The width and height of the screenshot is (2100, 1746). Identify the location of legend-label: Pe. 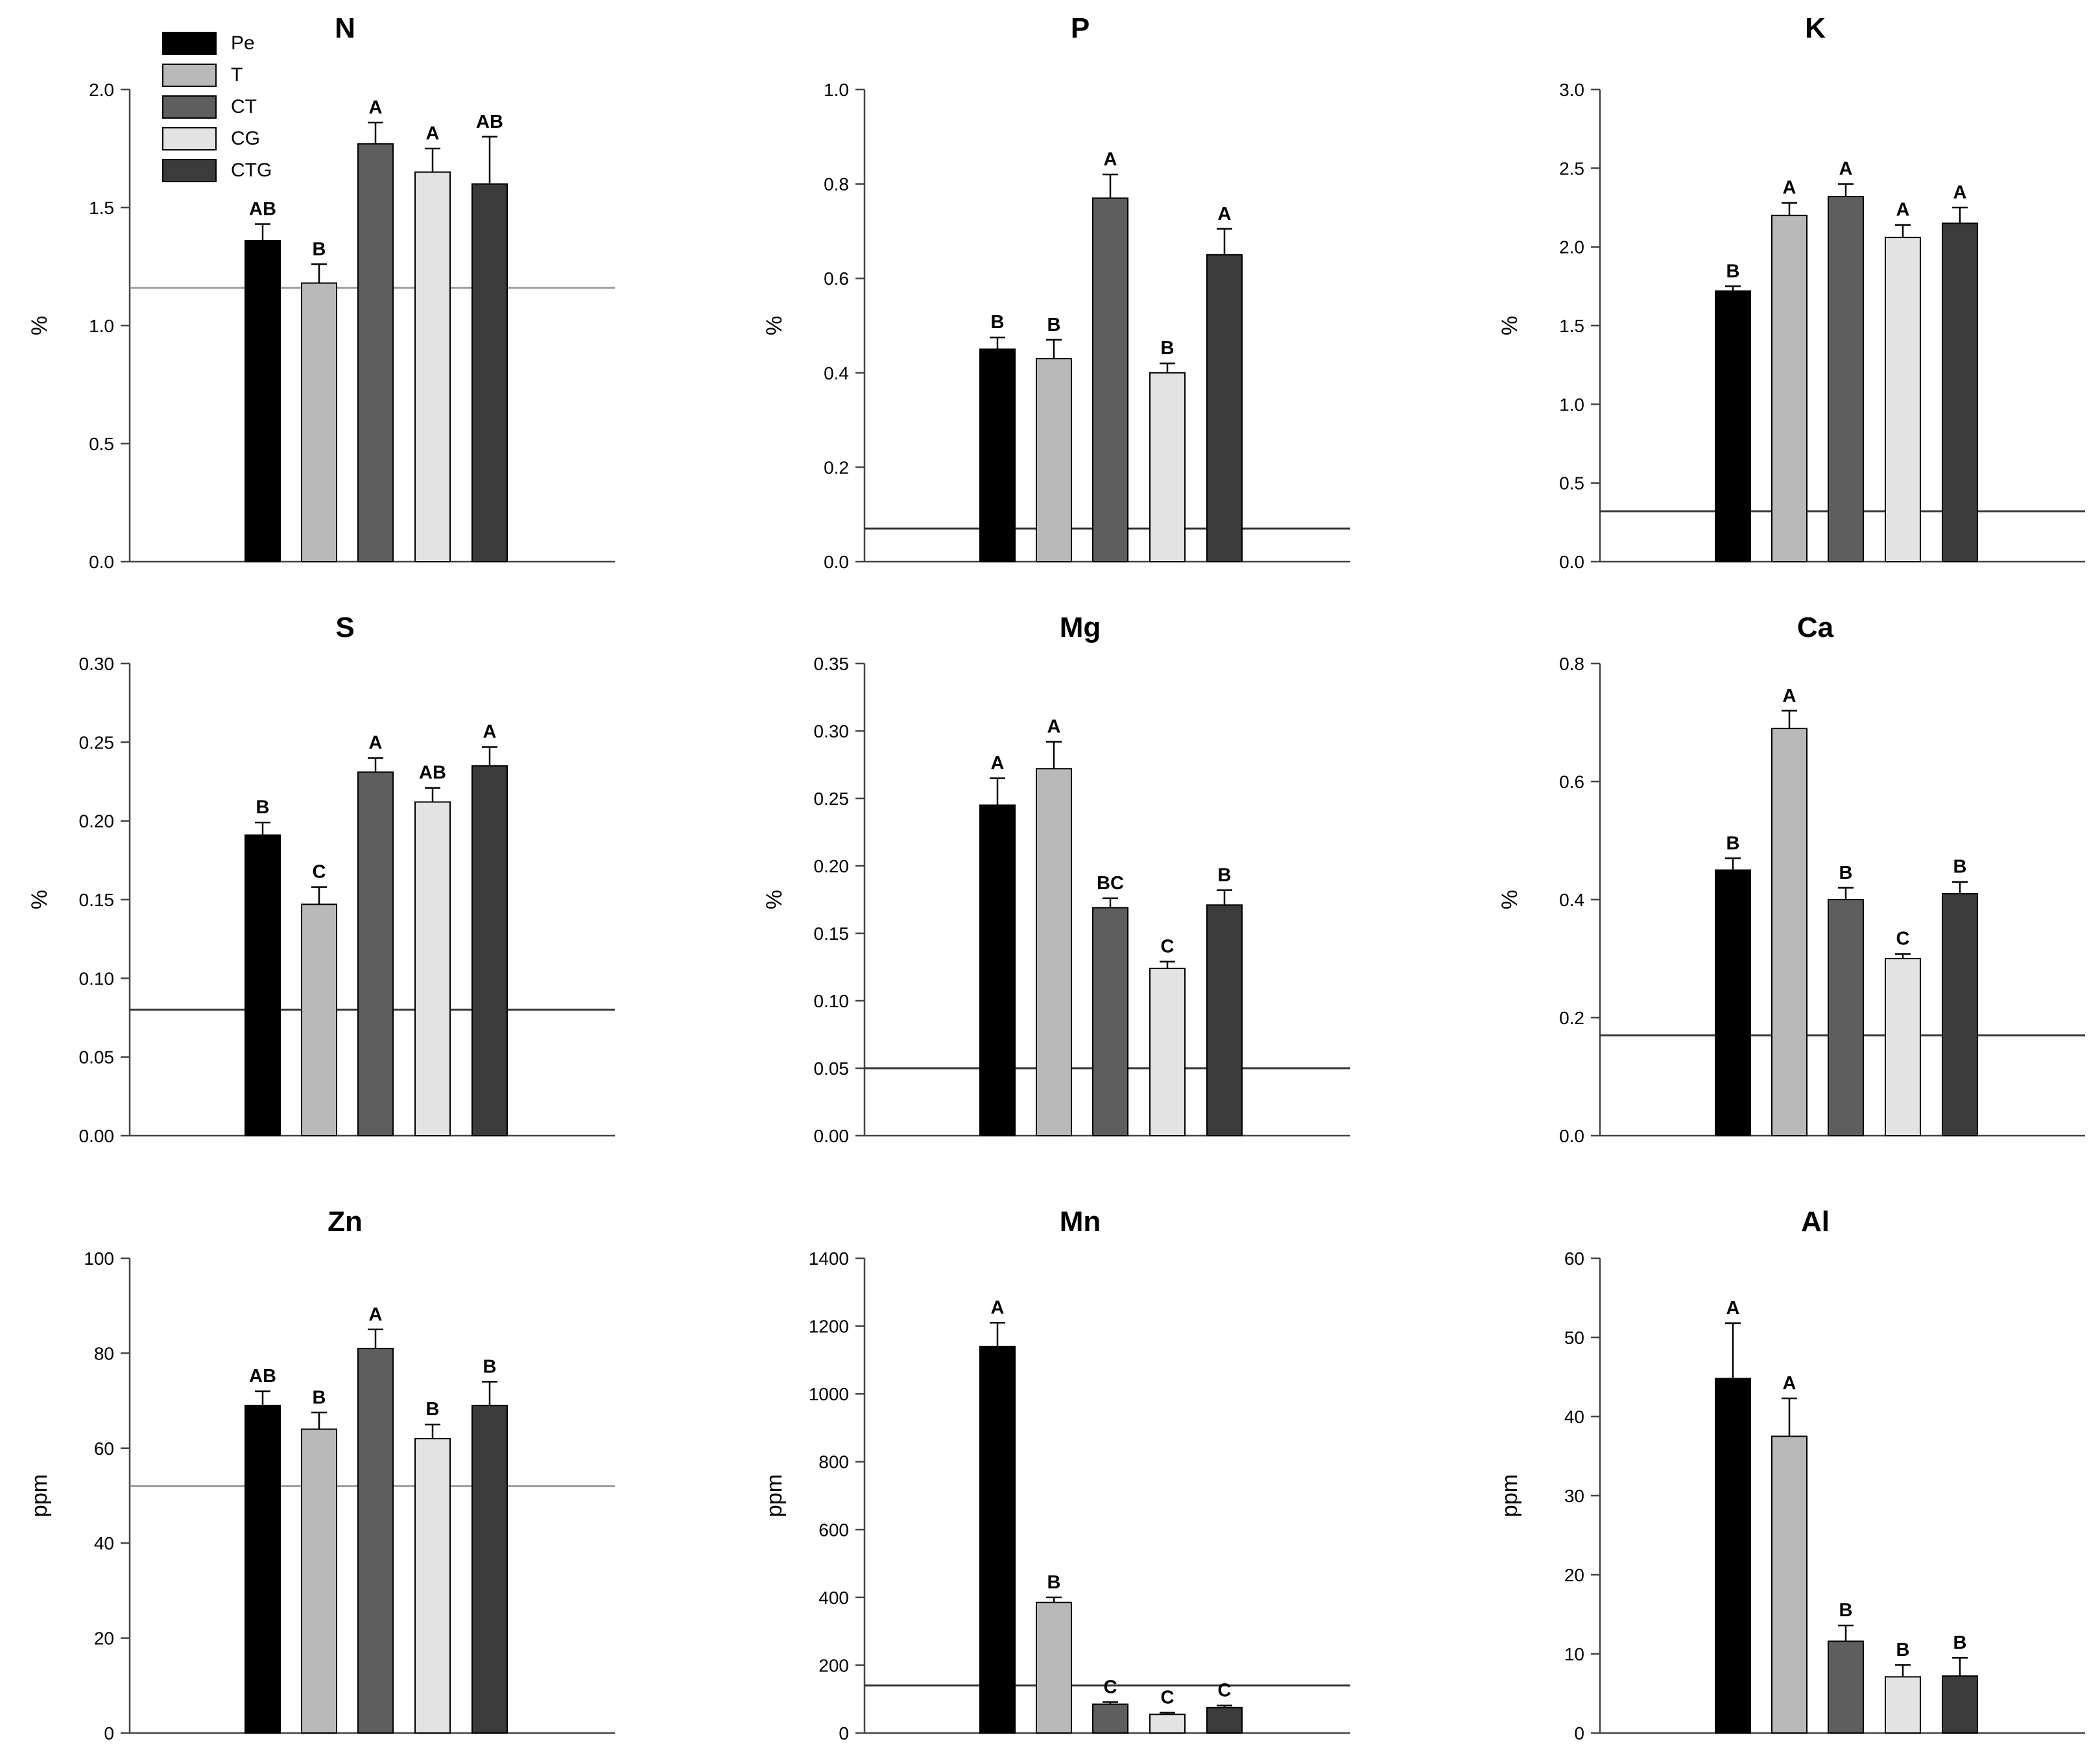
(243, 43).